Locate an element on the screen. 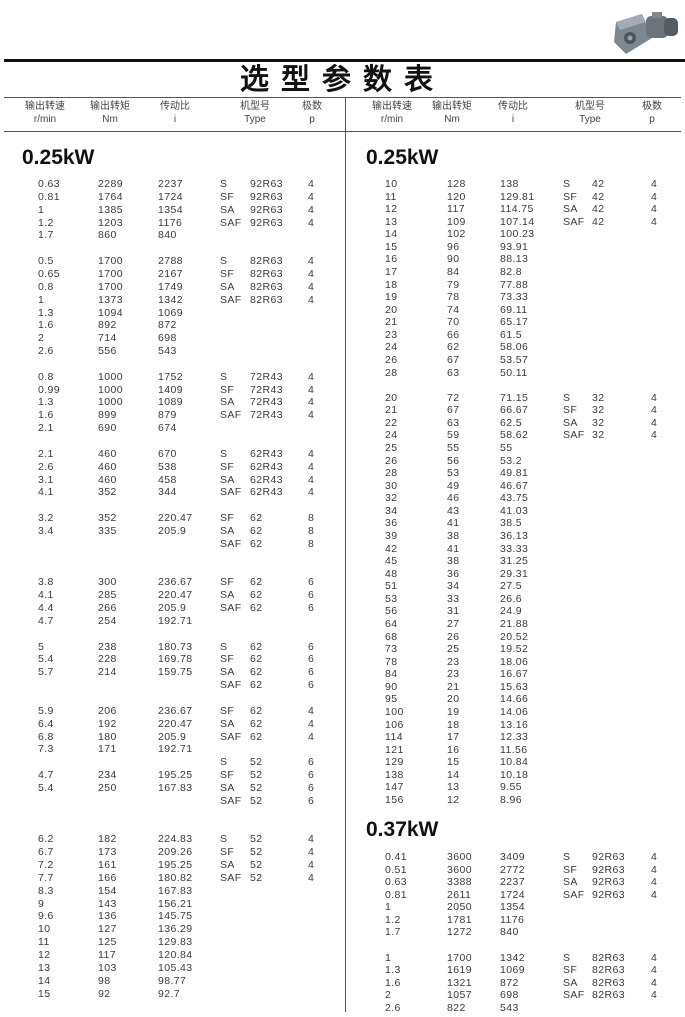  cell-torque: 250 is located at coordinates (107, 787).